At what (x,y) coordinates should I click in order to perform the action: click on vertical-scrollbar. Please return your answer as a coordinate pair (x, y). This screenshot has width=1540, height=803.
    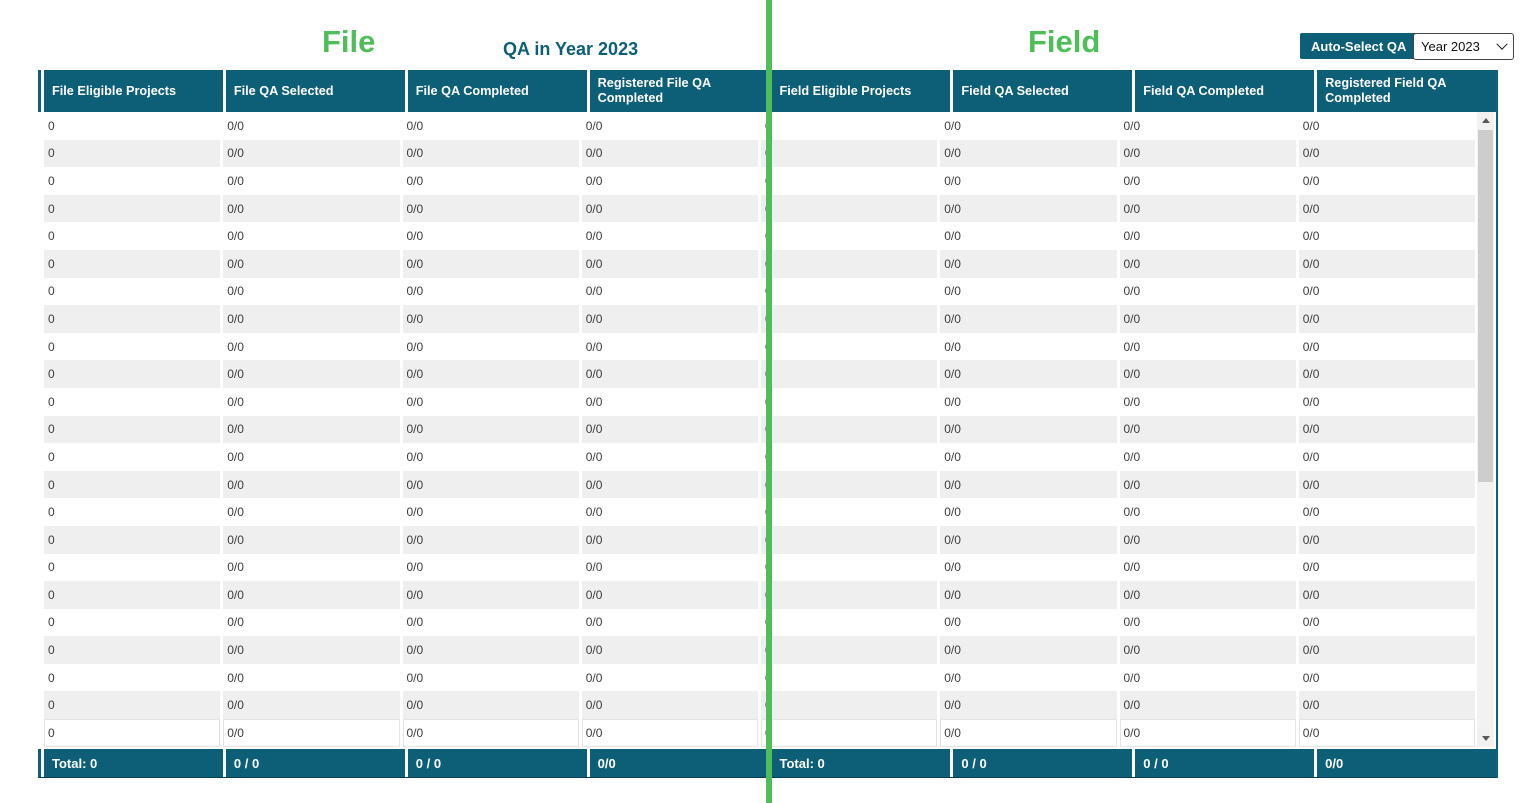
    Looking at the image, I should click on (1485, 429).